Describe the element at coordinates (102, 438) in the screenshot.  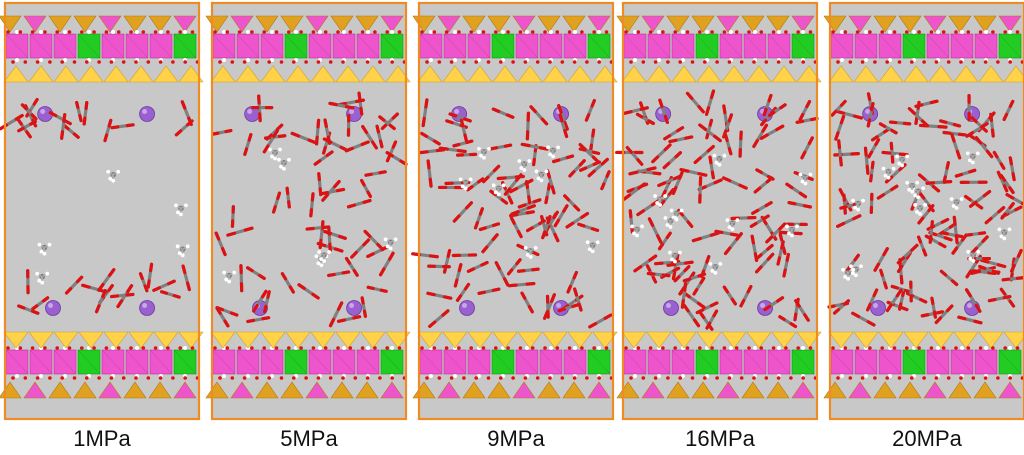
I see `panel-label-1: 1MPa` at that location.